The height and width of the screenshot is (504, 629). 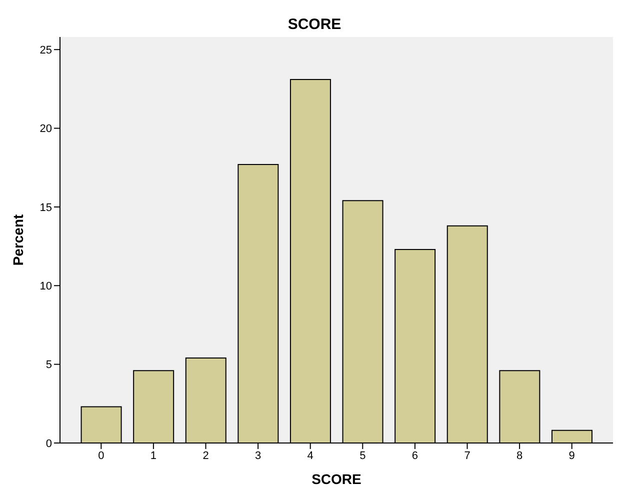 What do you see at coordinates (258, 456) in the screenshot?
I see `x-tick-label: 3` at bounding box center [258, 456].